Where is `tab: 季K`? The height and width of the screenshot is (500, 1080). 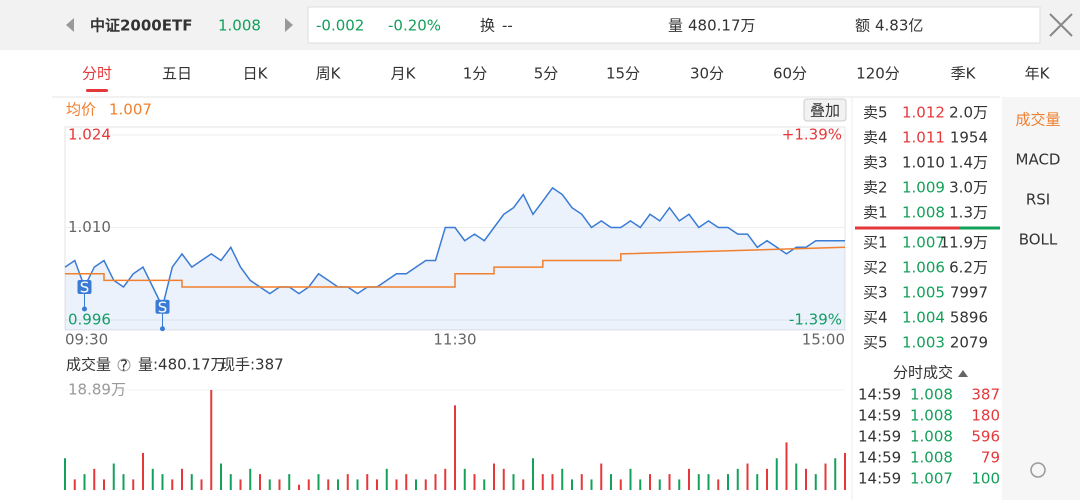 tab: 季K is located at coordinates (964, 74).